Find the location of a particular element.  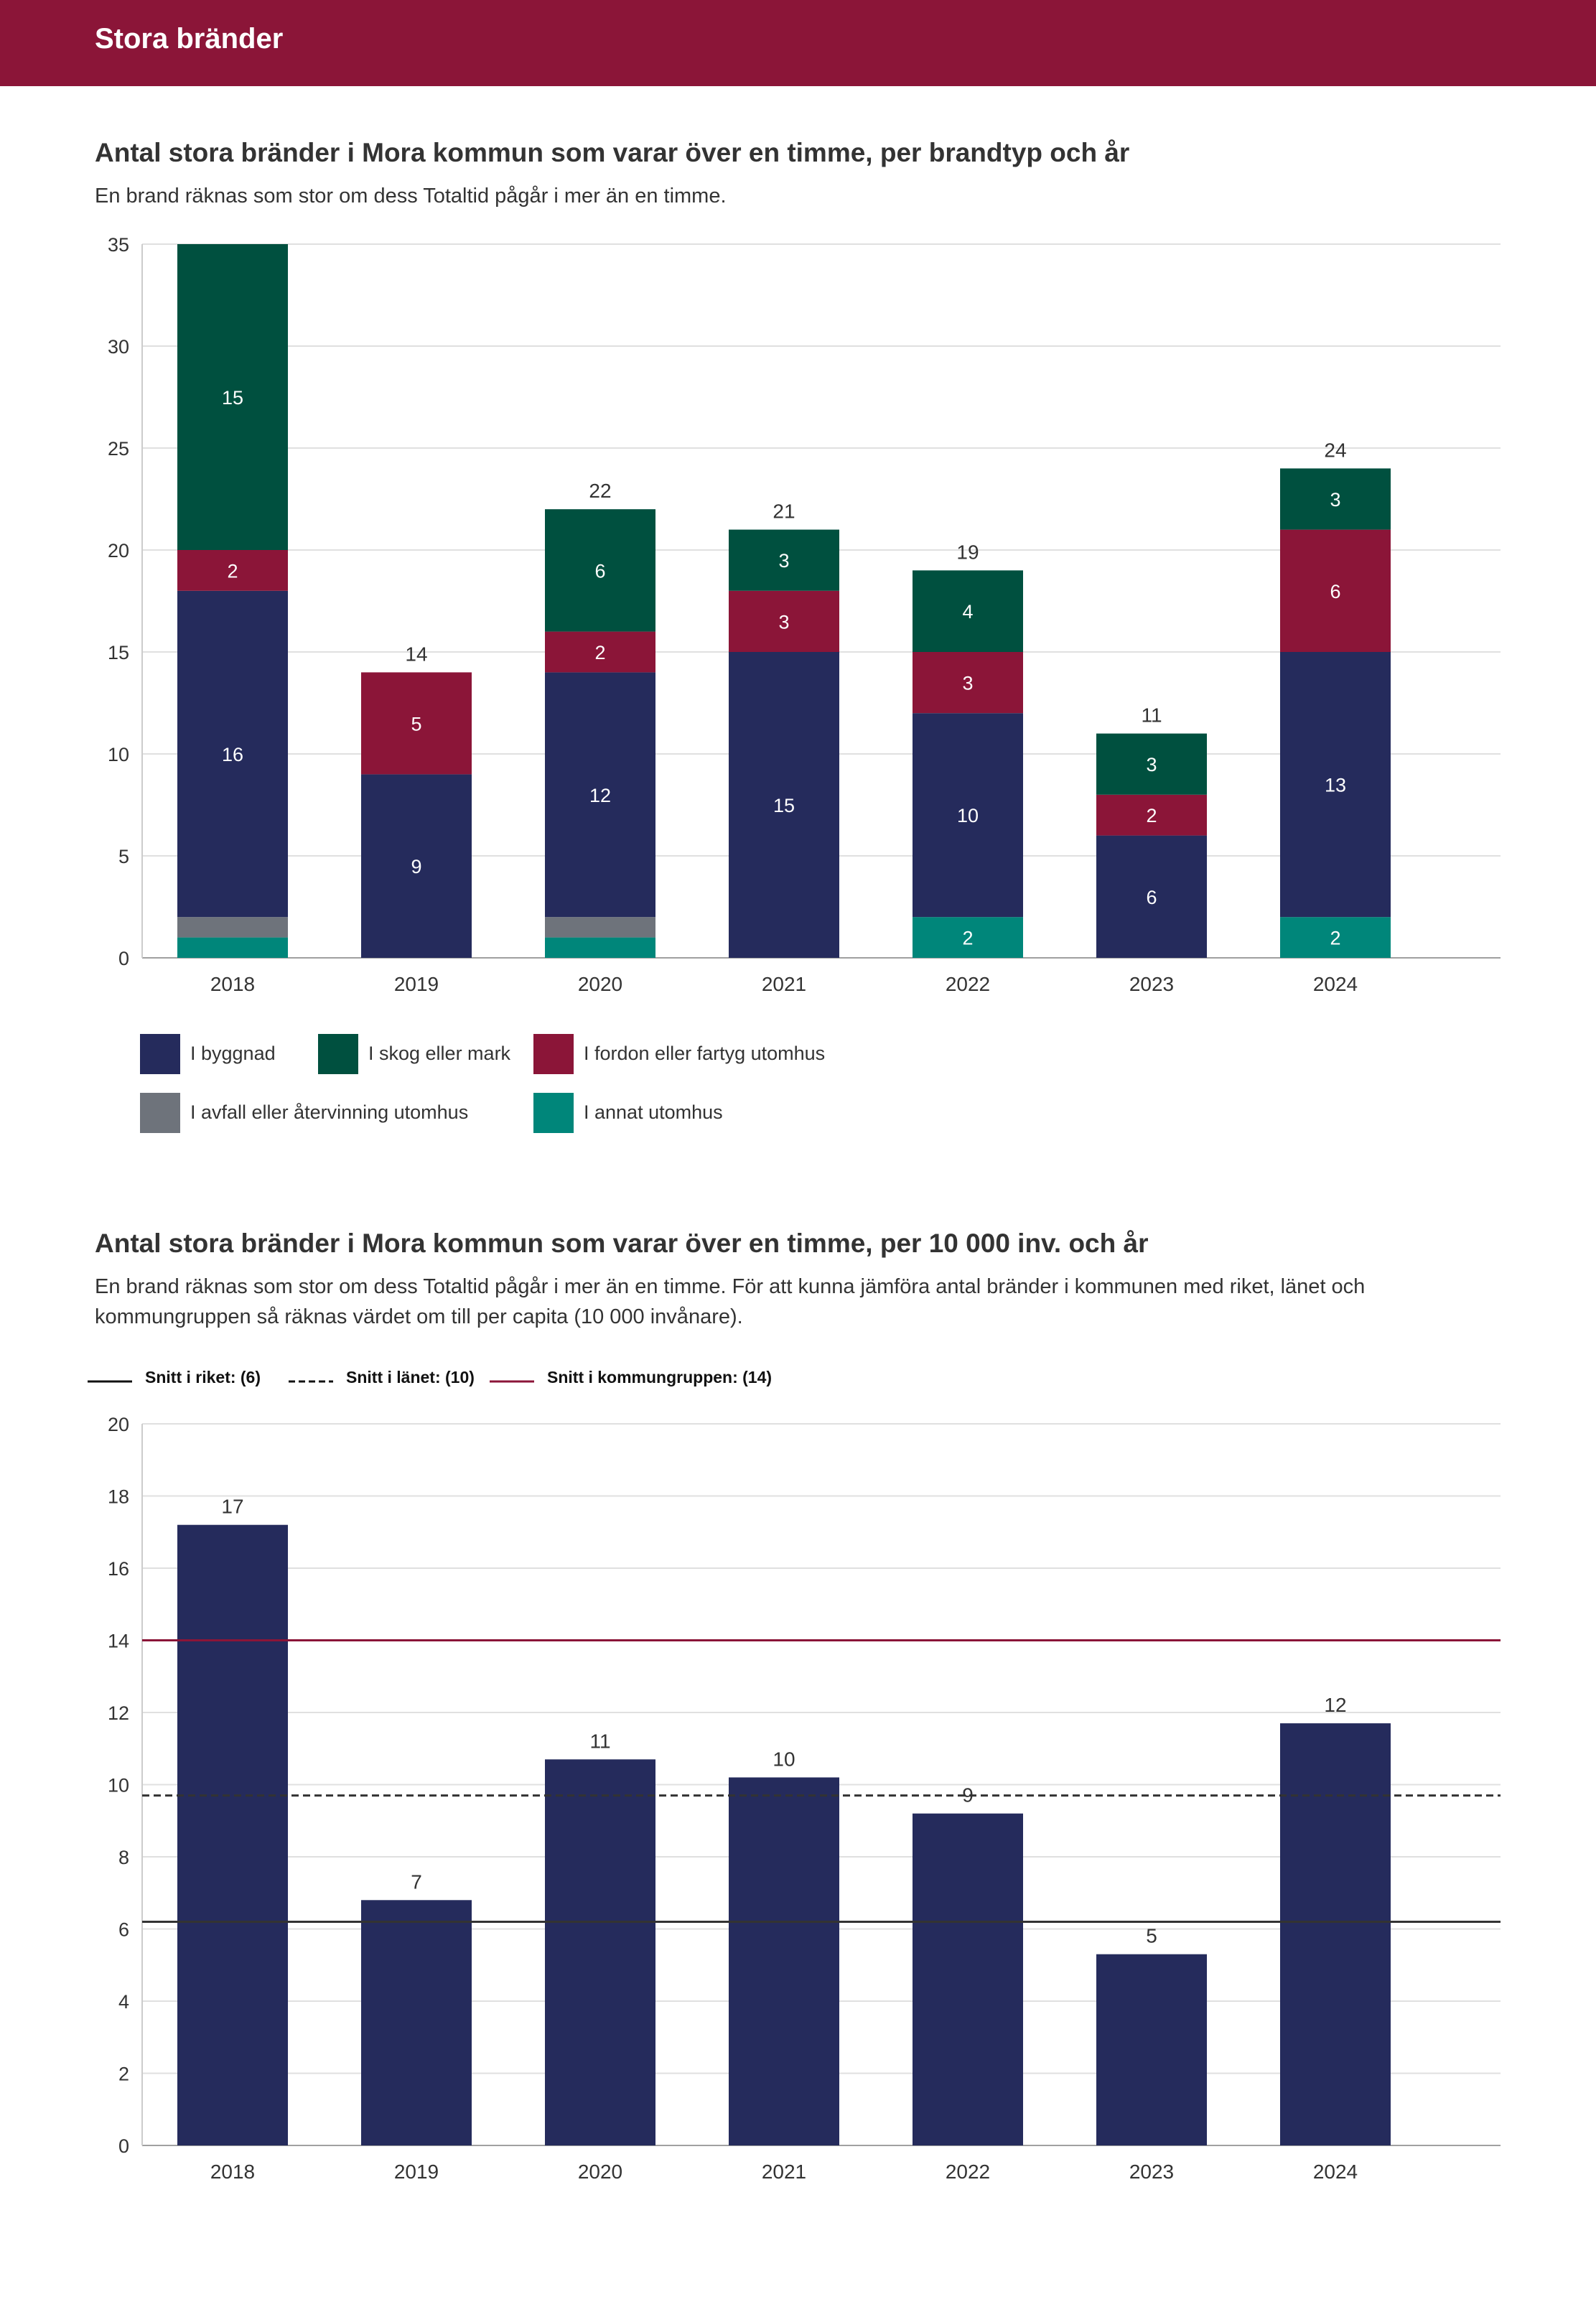

total-label: 19 is located at coordinates (967, 552).